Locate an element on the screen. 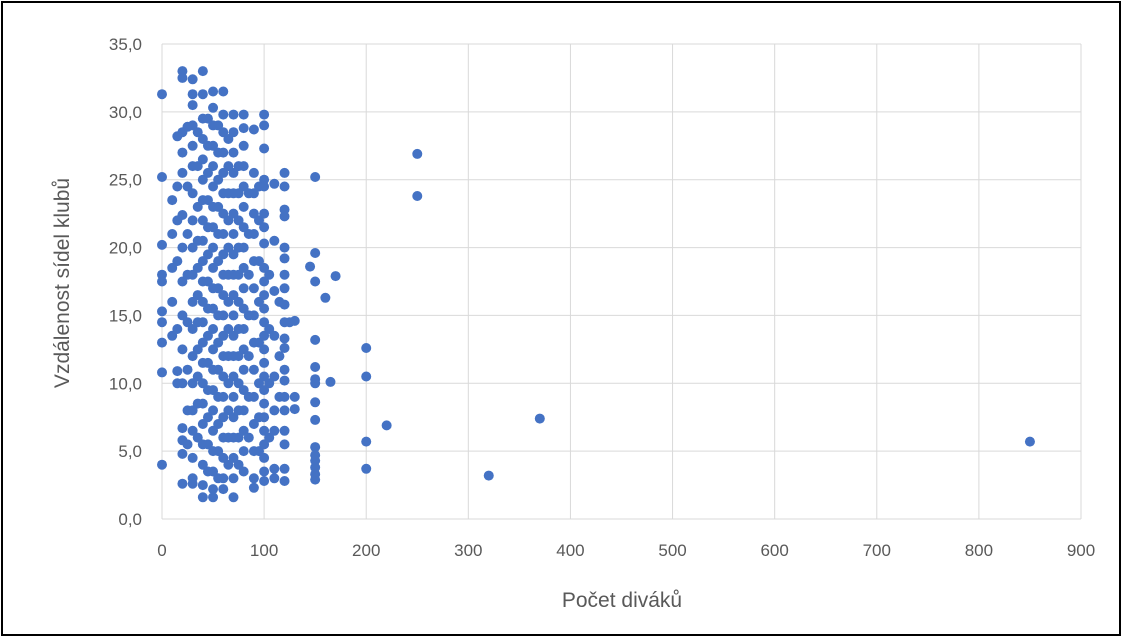  x-axis-title: Počet diváků is located at coordinates (622, 600).